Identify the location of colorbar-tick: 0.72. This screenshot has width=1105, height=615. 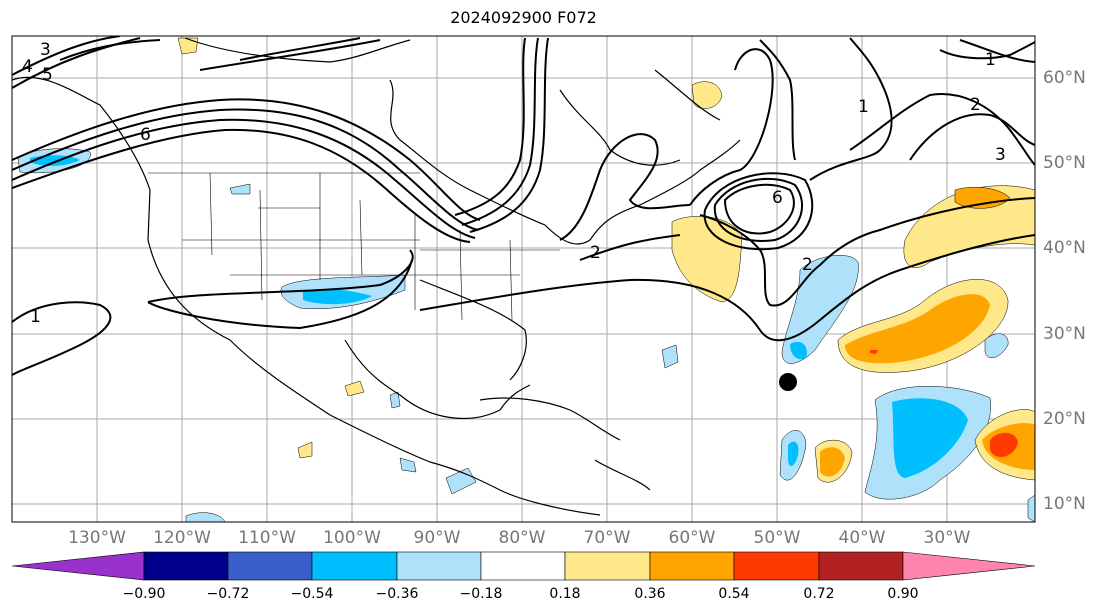
(819, 594).